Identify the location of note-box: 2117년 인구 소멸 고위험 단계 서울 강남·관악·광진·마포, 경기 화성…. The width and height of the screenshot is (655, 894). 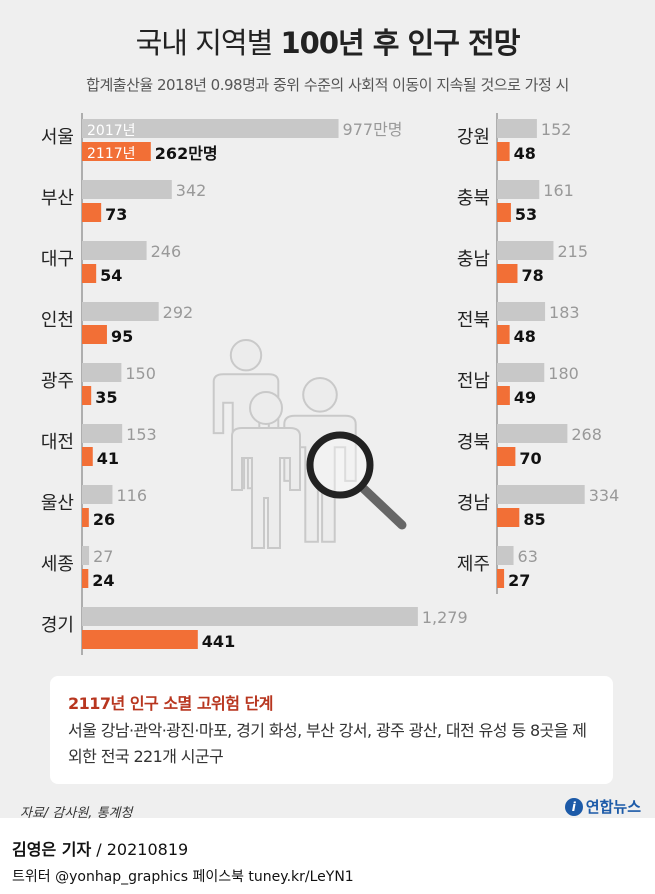
(331, 730).